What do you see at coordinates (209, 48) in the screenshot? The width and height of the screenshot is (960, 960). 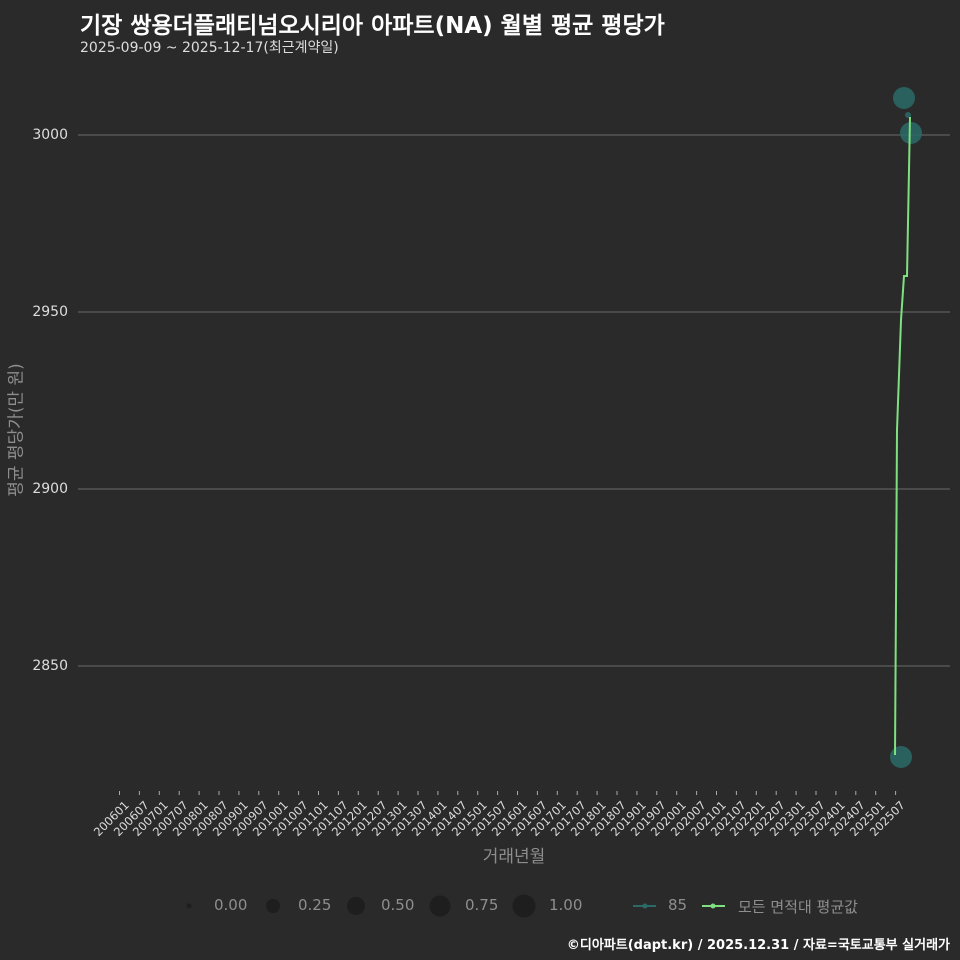 I see `chart-subtitle: 2025-09-09 ~ 2025-12-17(최근계약일)` at bounding box center [209, 48].